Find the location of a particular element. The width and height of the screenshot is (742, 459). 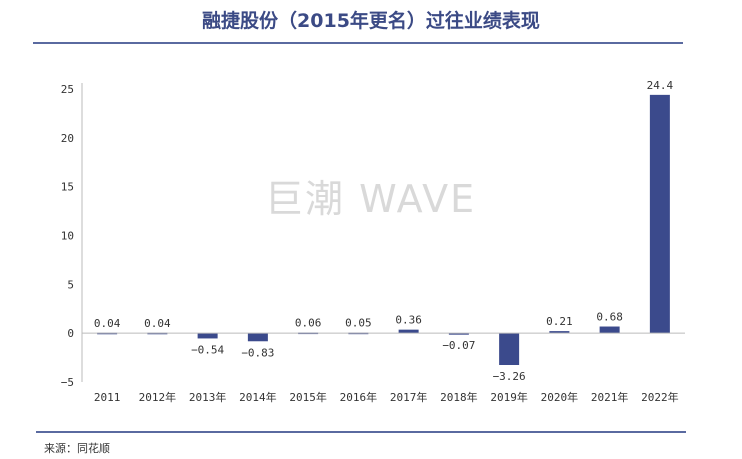

y-tick-label: 0 is located at coordinates (70, 333).